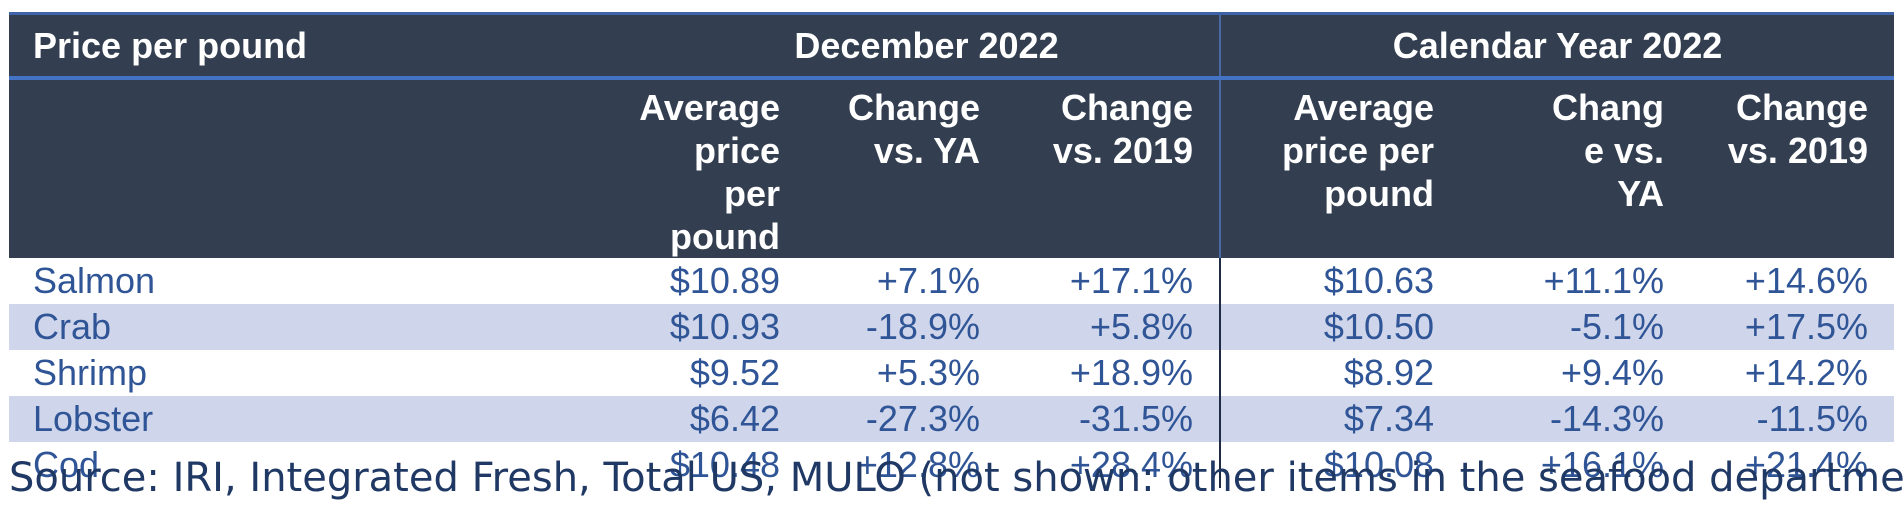 Image resolution: width=1903 pixels, height=524 pixels. What do you see at coordinates (1792, 419) in the screenshot?
I see `cell-cy-change-2019: -11.5%` at bounding box center [1792, 419].